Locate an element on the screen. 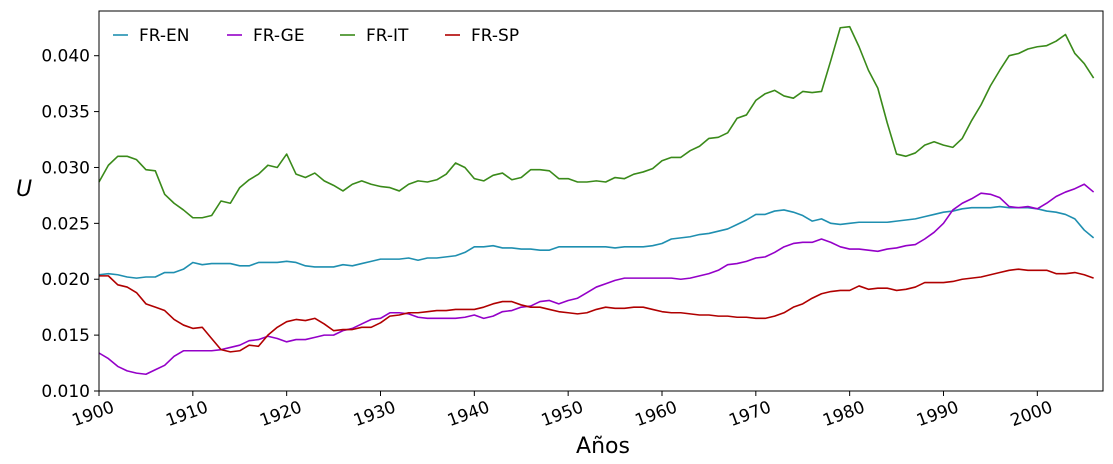  legend-label-fr-ge: FR-GE is located at coordinates (279, 36).